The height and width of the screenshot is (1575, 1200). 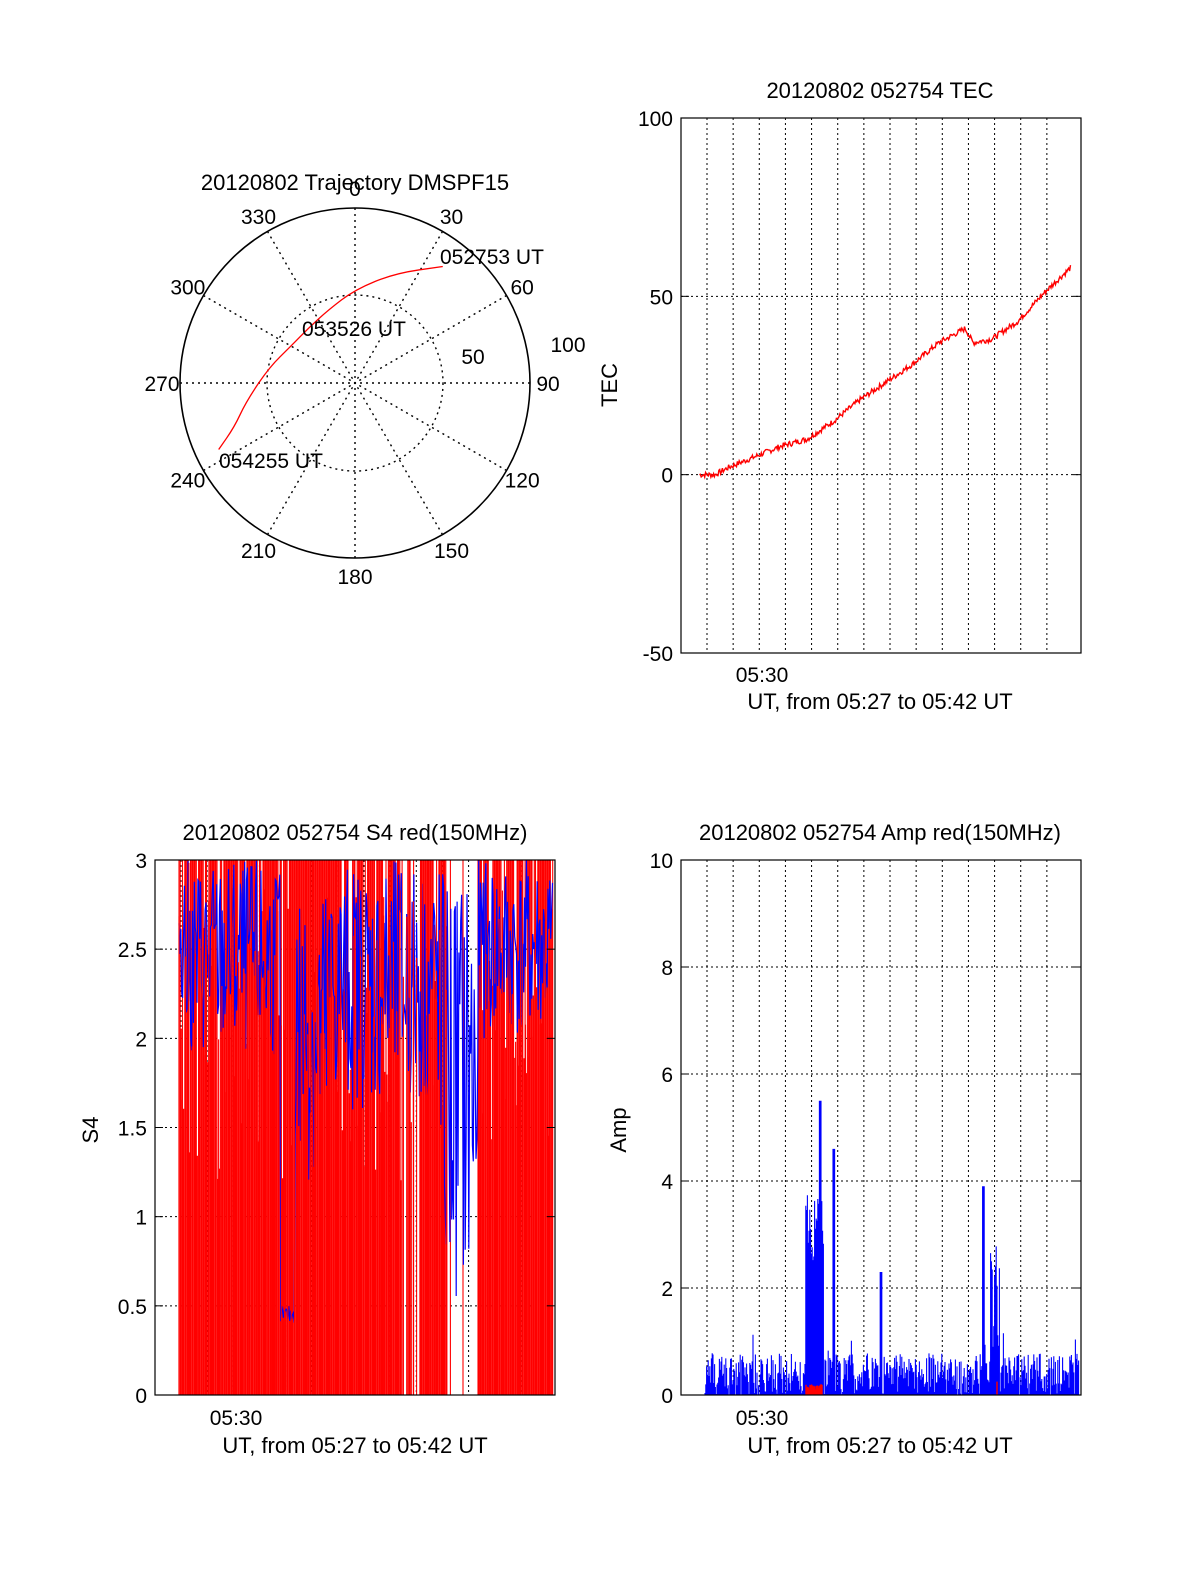 I want to click on azimuth-label-120: 120, so click(x=522, y=481).